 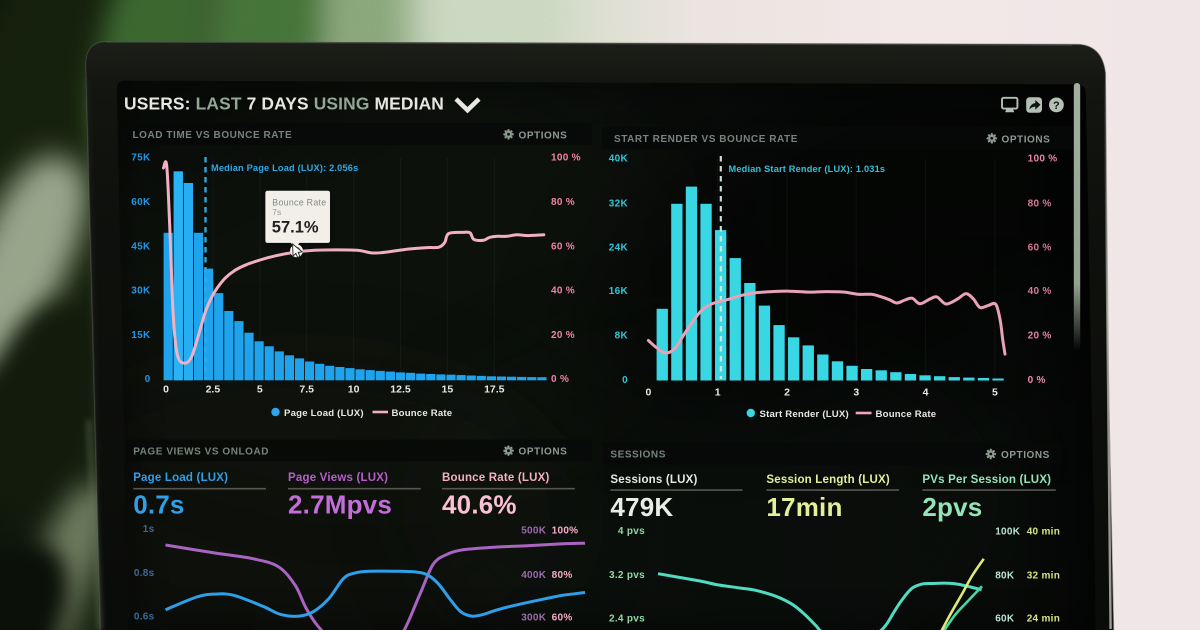 I want to click on svg-text: 17min, so click(x=804, y=507).